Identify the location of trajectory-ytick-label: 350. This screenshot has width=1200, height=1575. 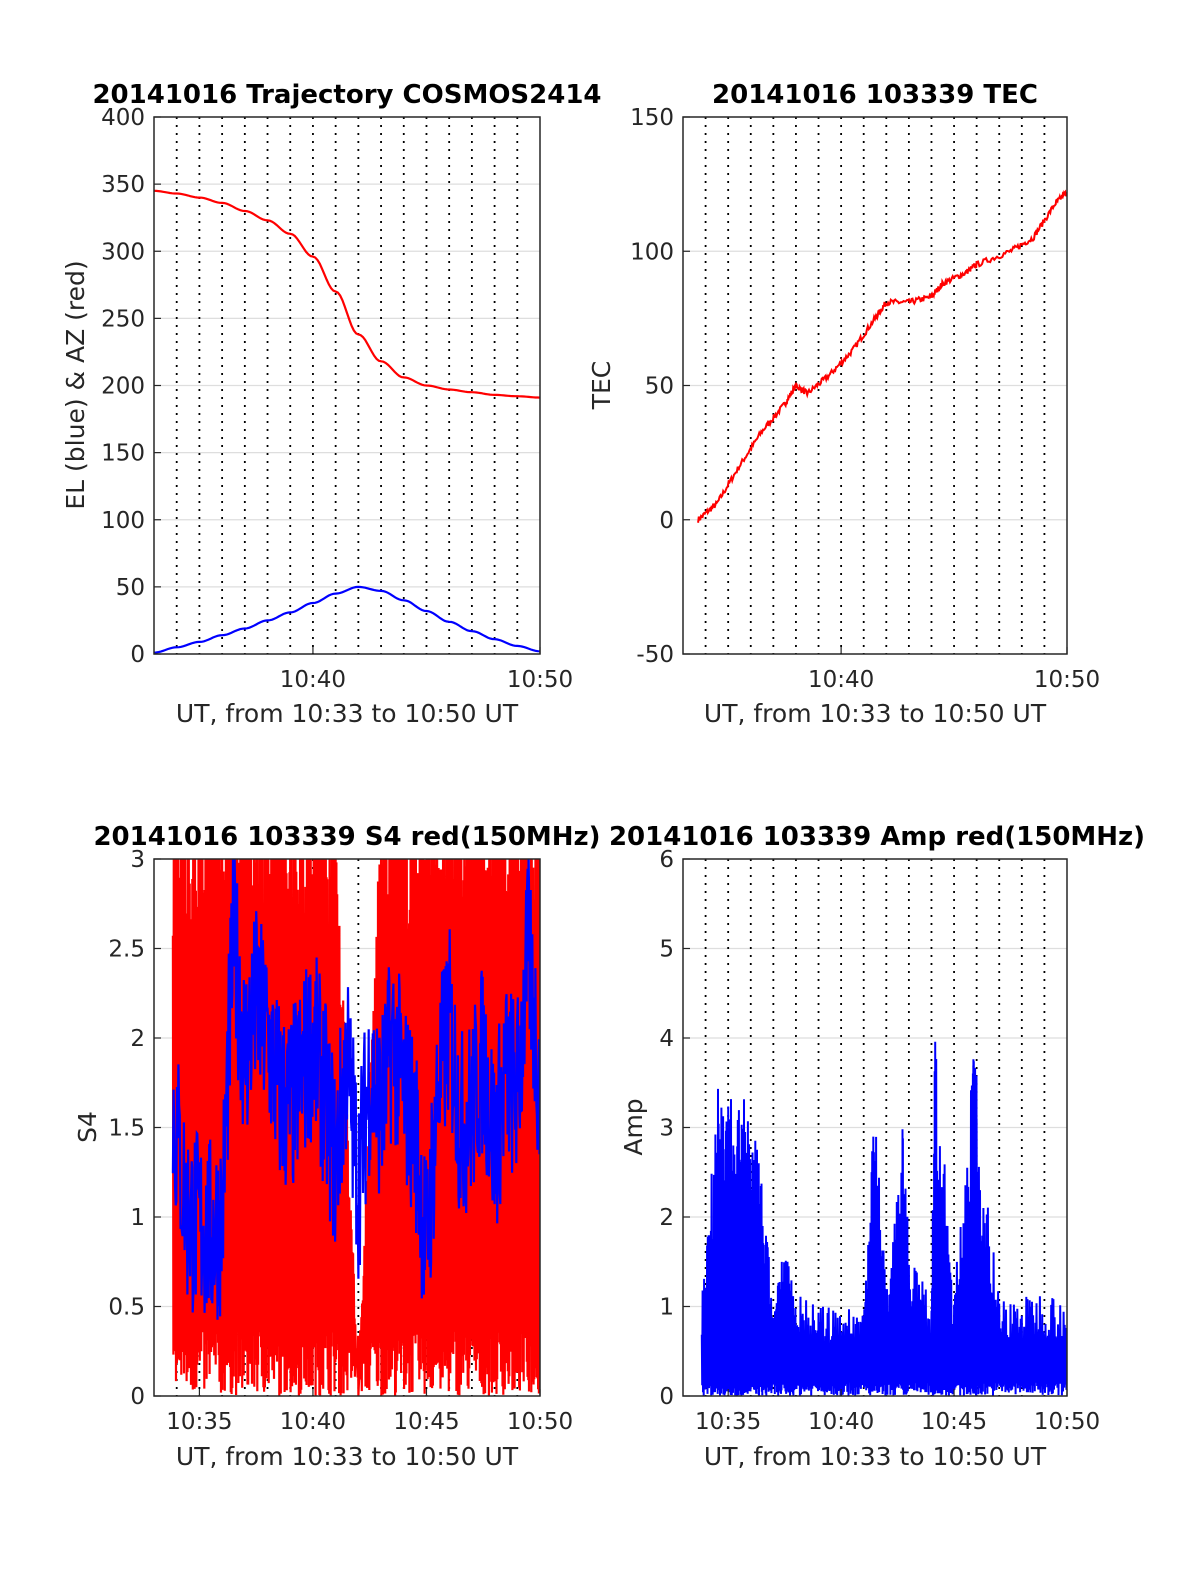
(123, 185).